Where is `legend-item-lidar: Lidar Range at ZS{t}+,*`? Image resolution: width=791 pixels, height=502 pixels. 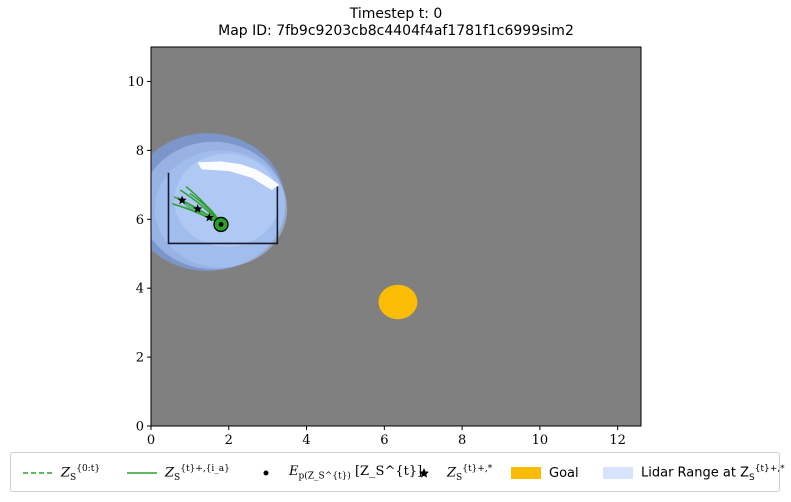
legend-item-lidar: Lidar Range at ZS{t}+,* is located at coordinates (694, 473).